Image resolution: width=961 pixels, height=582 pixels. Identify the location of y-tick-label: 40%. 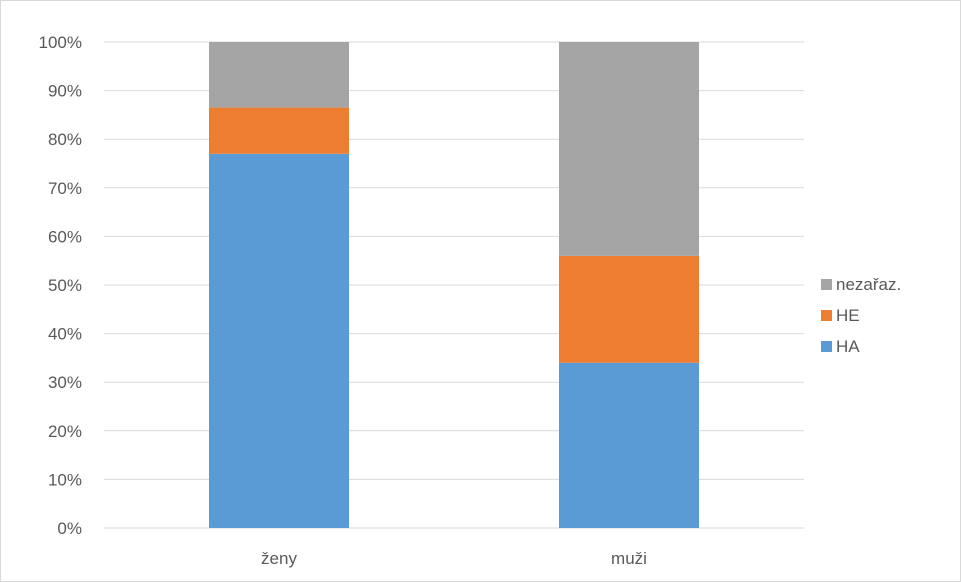
(65, 334).